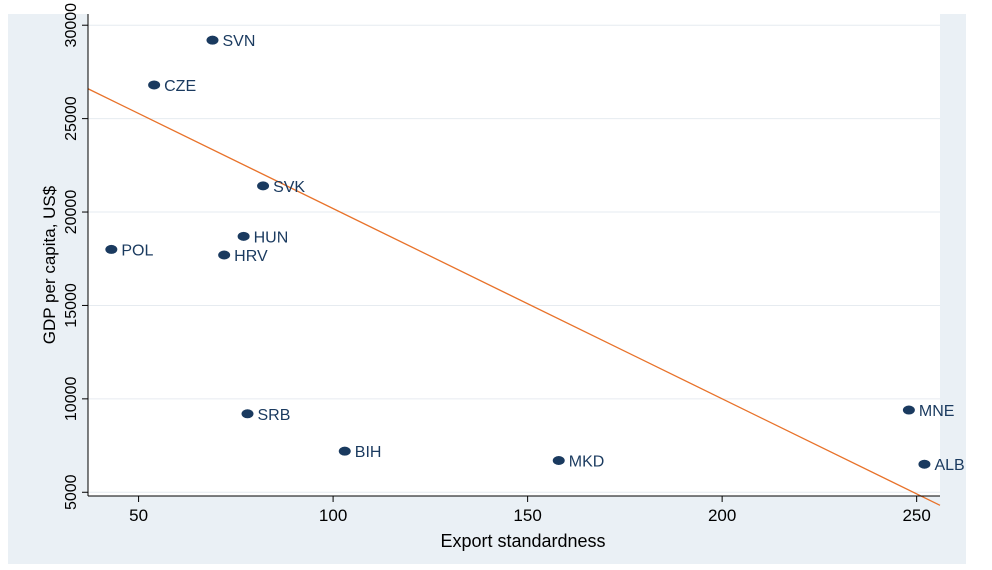 The height and width of the screenshot is (570, 992). What do you see at coordinates (76, 256) in the screenshot?
I see `y-axis: 5000 10000 15000 20000 25000 30000` at bounding box center [76, 256].